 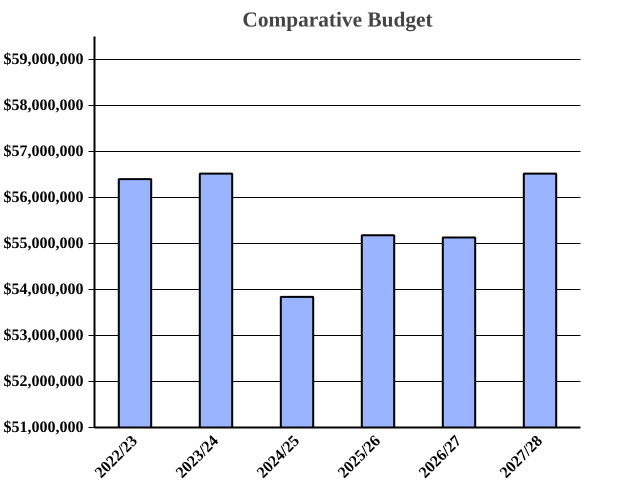 I want to click on y-tick-label: $52,000,000, so click(x=44, y=381).